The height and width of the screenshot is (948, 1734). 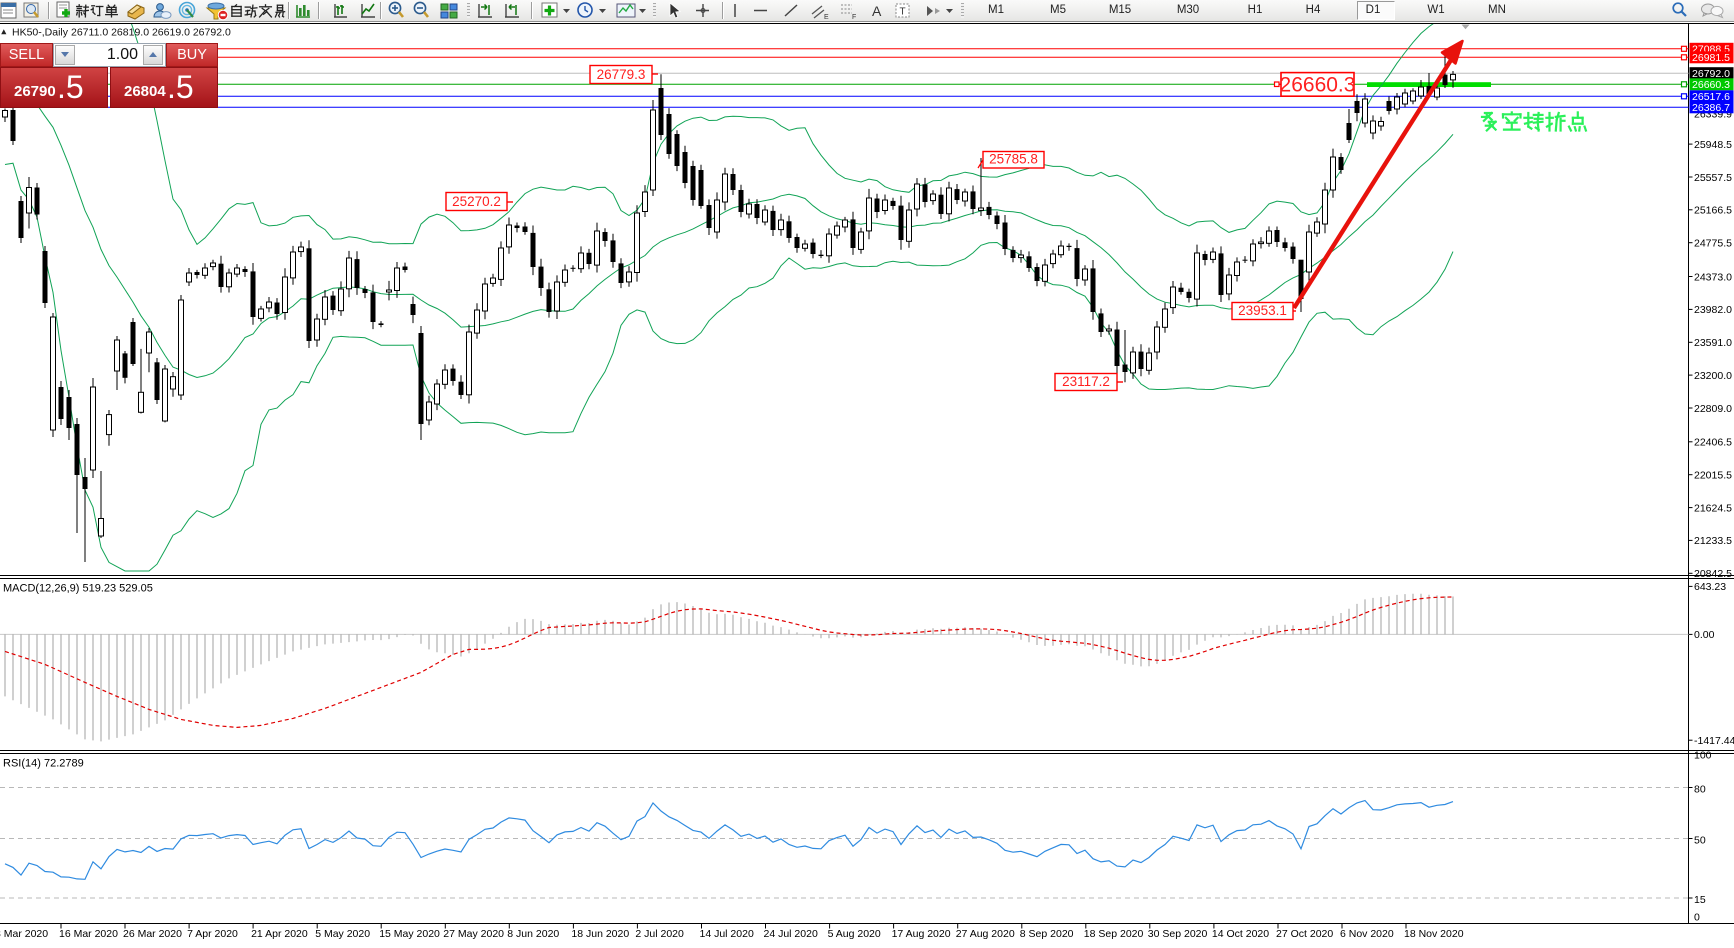 What do you see at coordinates (1713, 443) in the screenshot?
I see `svg-text: 22406.5` at bounding box center [1713, 443].